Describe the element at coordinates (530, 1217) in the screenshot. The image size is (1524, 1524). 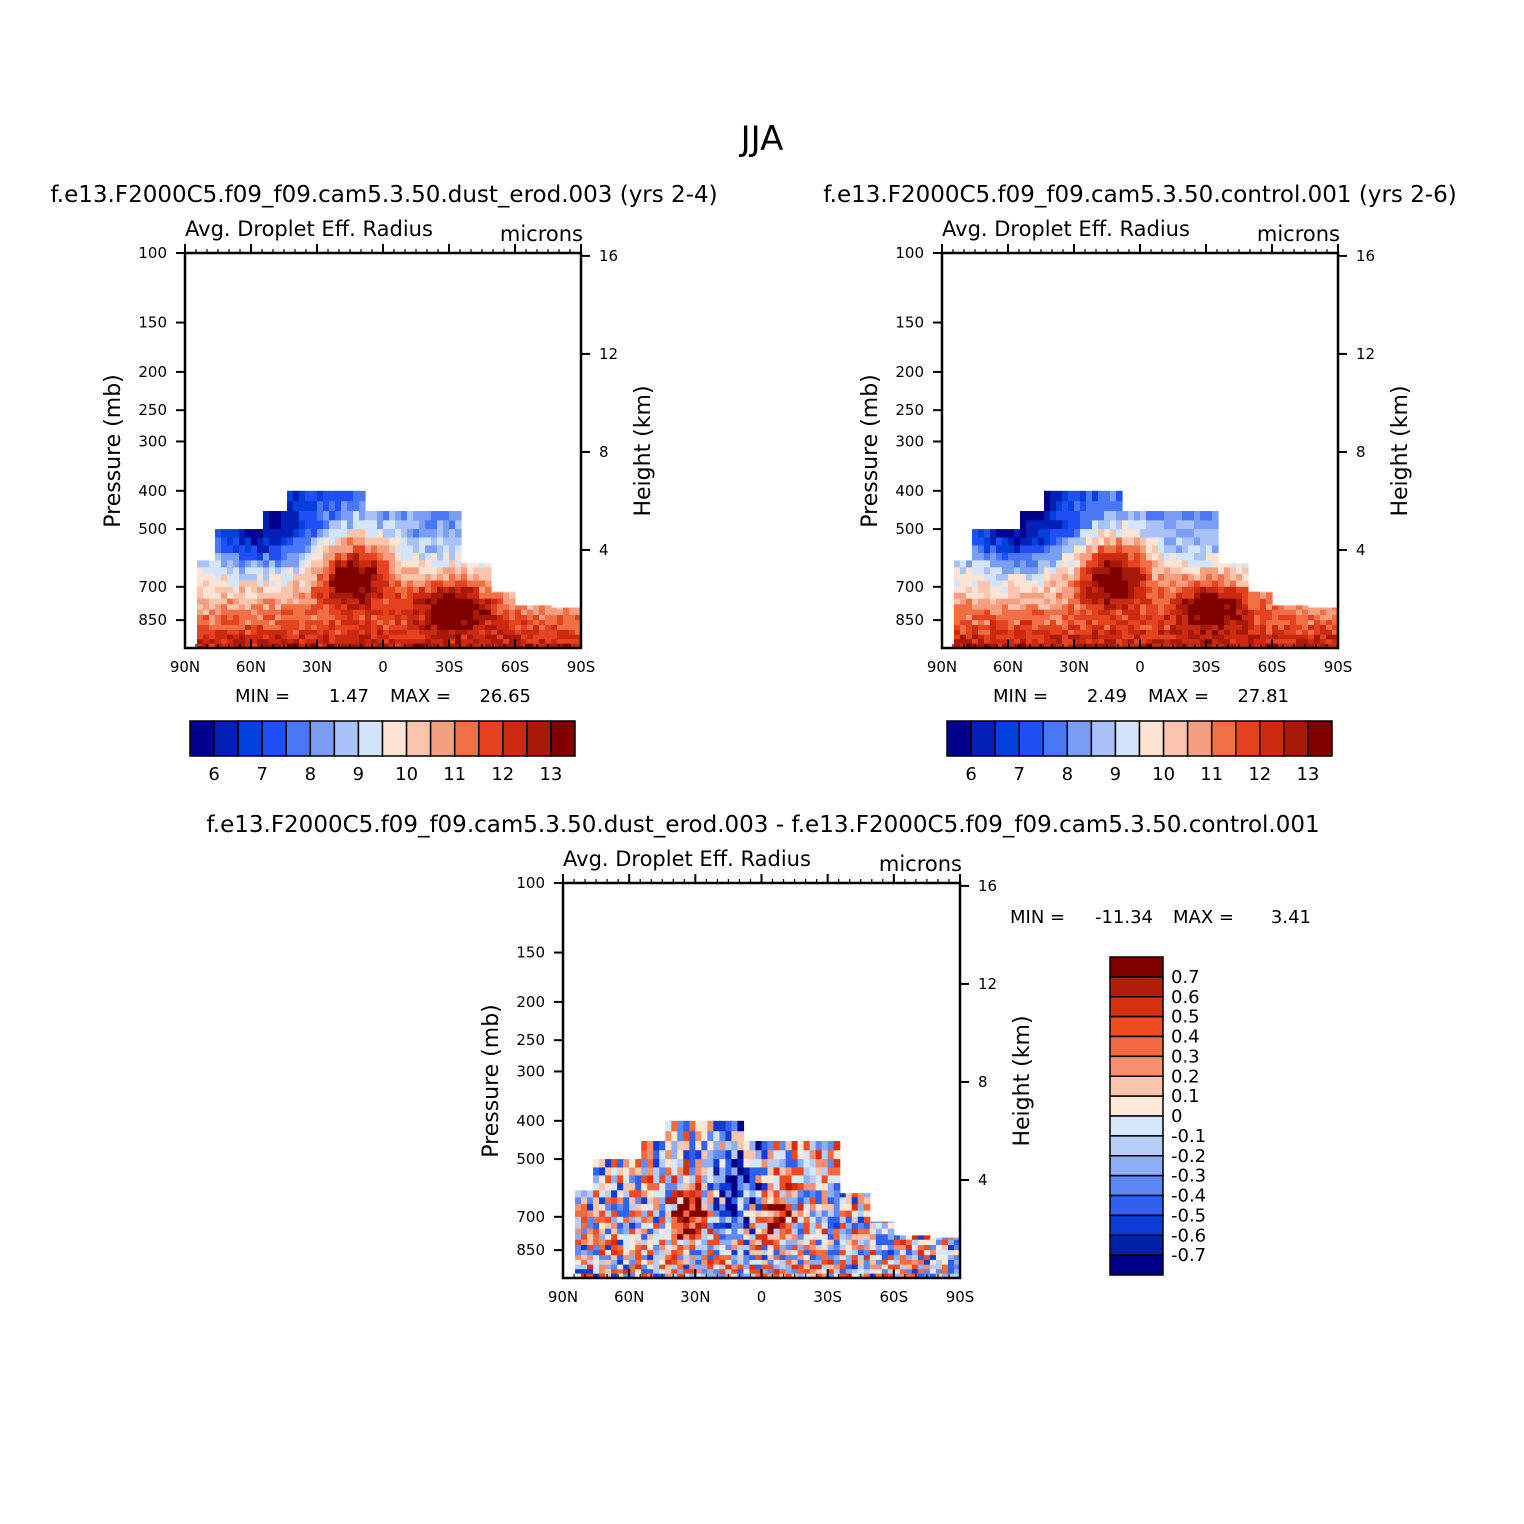
I see `y-tick-label: 700` at that location.